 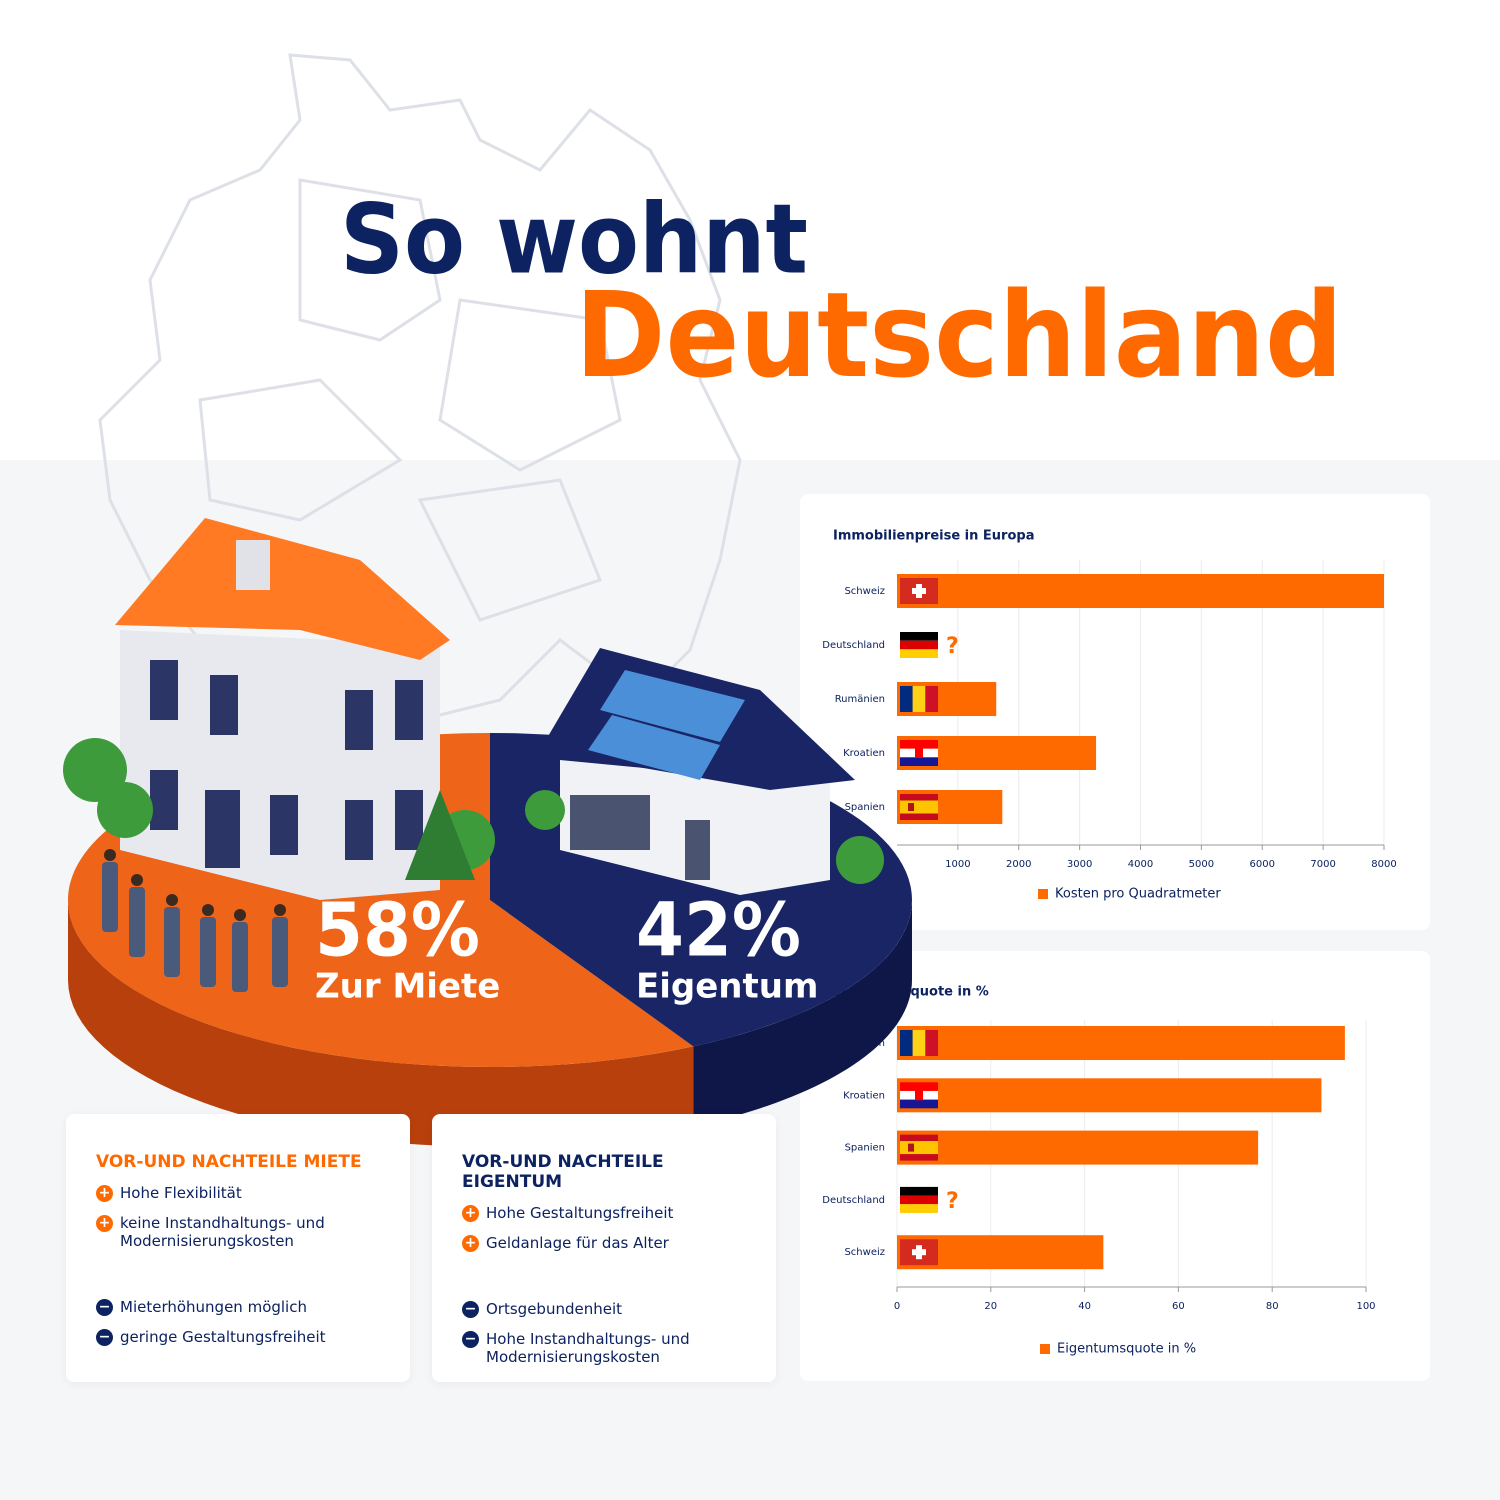 What do you see at coordinates (853, 645) in the screenshot?
I see `y-tick-label: Deutschland` at bounding box center [853, 645].